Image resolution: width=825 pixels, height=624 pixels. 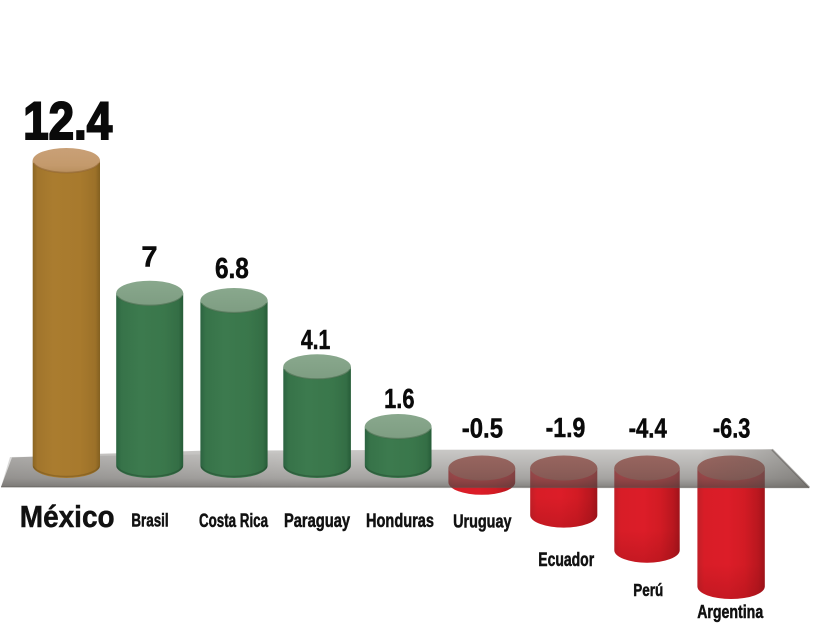 I want to click on svg-text: Honduras, so click(x=400, y=521).